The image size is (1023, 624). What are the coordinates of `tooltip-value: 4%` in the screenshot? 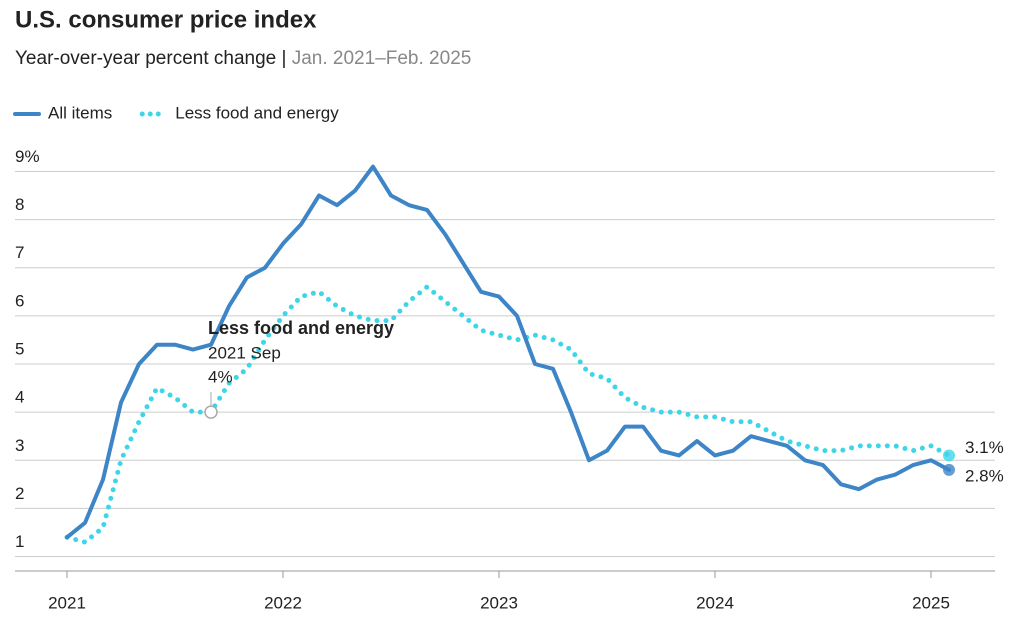 It's located at (220, 377).